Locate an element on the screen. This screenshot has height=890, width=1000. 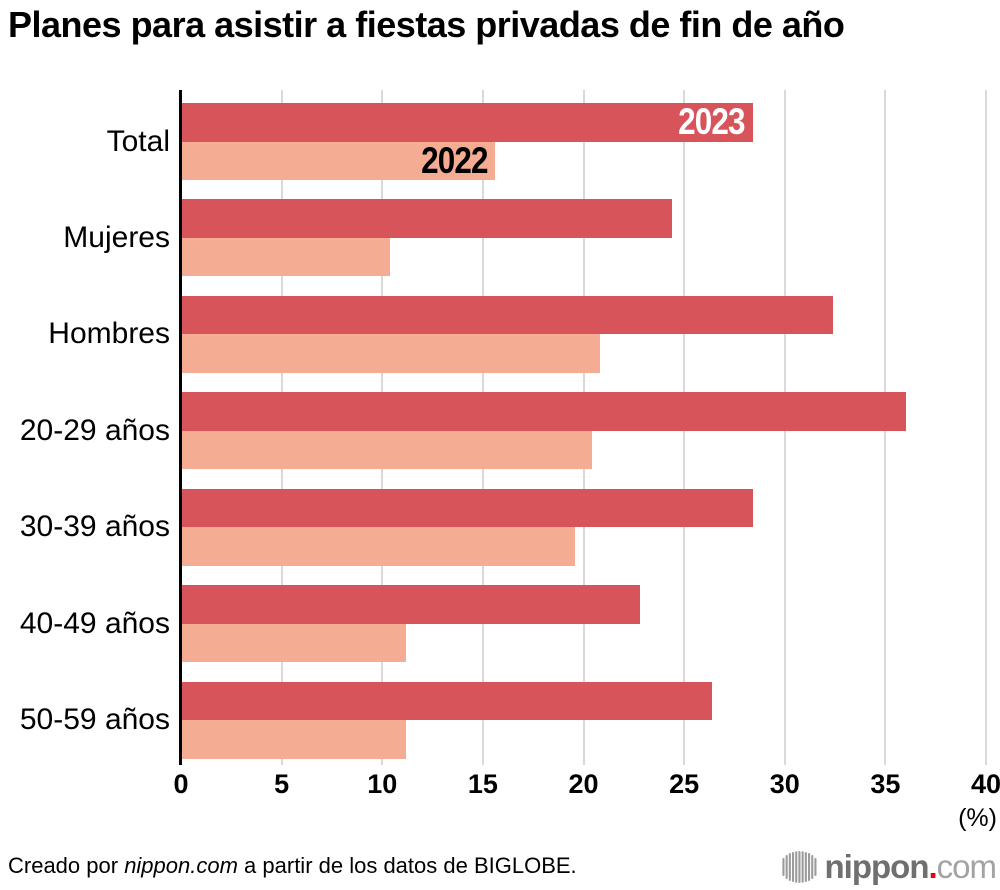
bar-2022-1: 2022 is located at coordinates (338, 160).